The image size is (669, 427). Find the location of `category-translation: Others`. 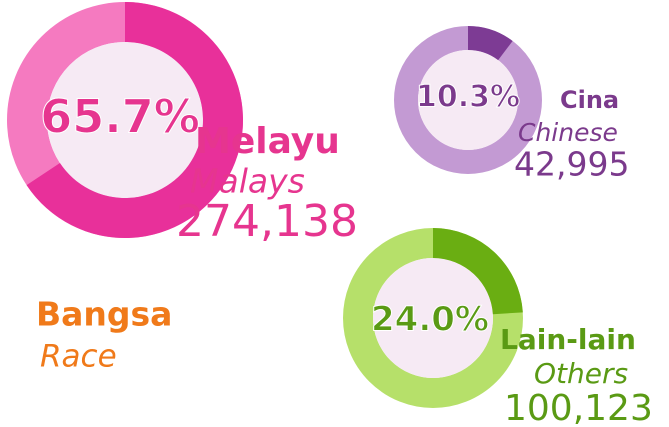

category-translation: Others is located at coordinates (581, 373).